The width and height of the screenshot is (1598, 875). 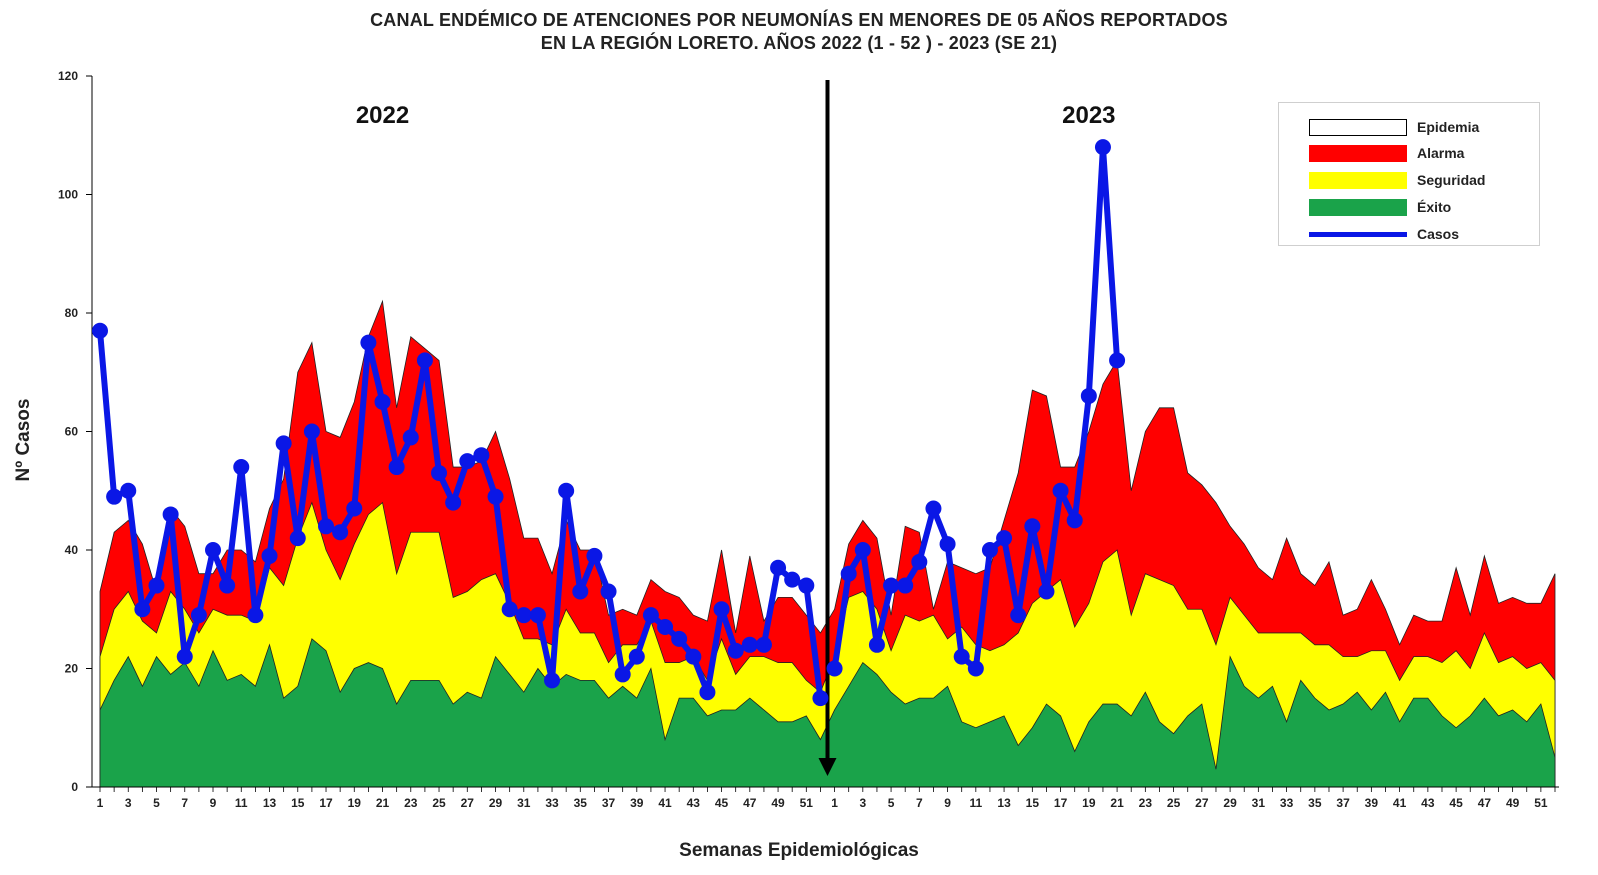 I want to click on legend-item-casos: Casos, so click(x=1384, y=234).